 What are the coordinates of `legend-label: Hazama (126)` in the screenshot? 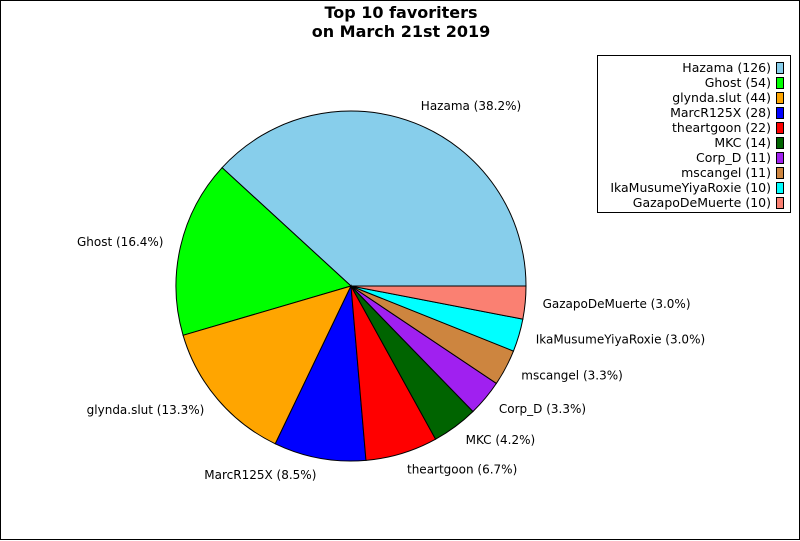 It's located at (726, 67).